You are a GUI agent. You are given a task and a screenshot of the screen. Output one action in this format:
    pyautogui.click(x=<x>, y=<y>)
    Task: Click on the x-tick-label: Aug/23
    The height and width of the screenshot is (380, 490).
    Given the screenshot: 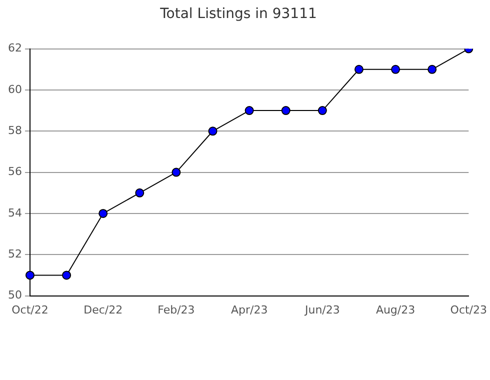 What is the action you would take?
    pyautogui.click(x=396, y=309)
    